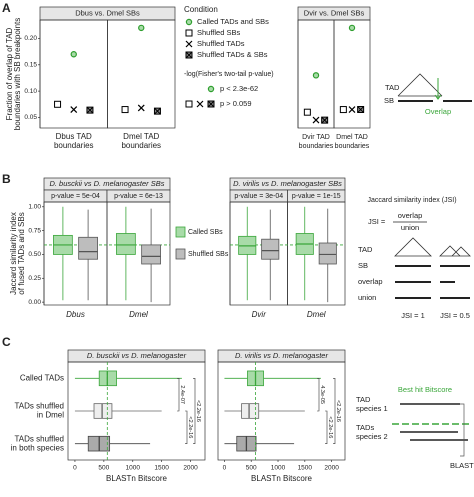 This screenshot has height=497, width=474. Describe the element at coordinates (372, 436) in the screenshot. I see `label: species 2` at that location.